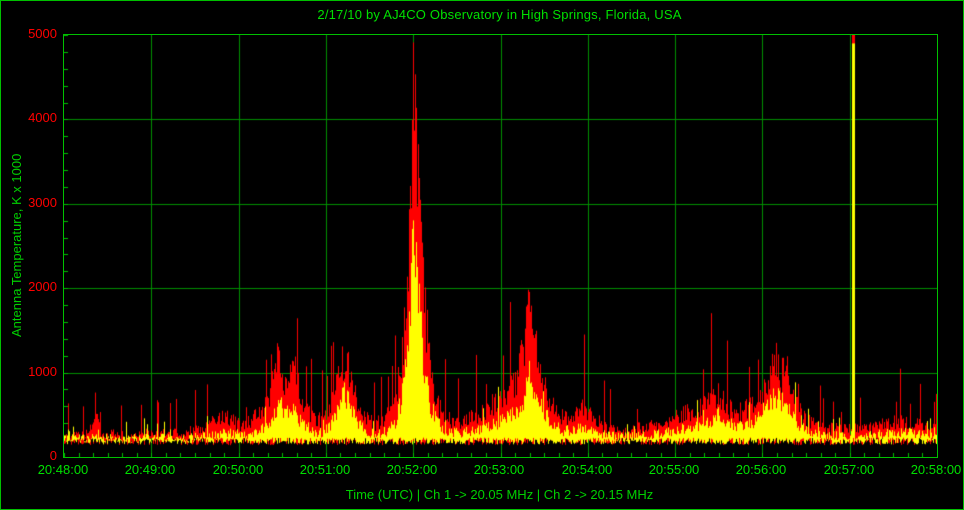 This screenshot has width=964, height=510. Describe the element at coordinates (42, 371) in the screenshot. I see `y-tick-label: 1000` at that location.